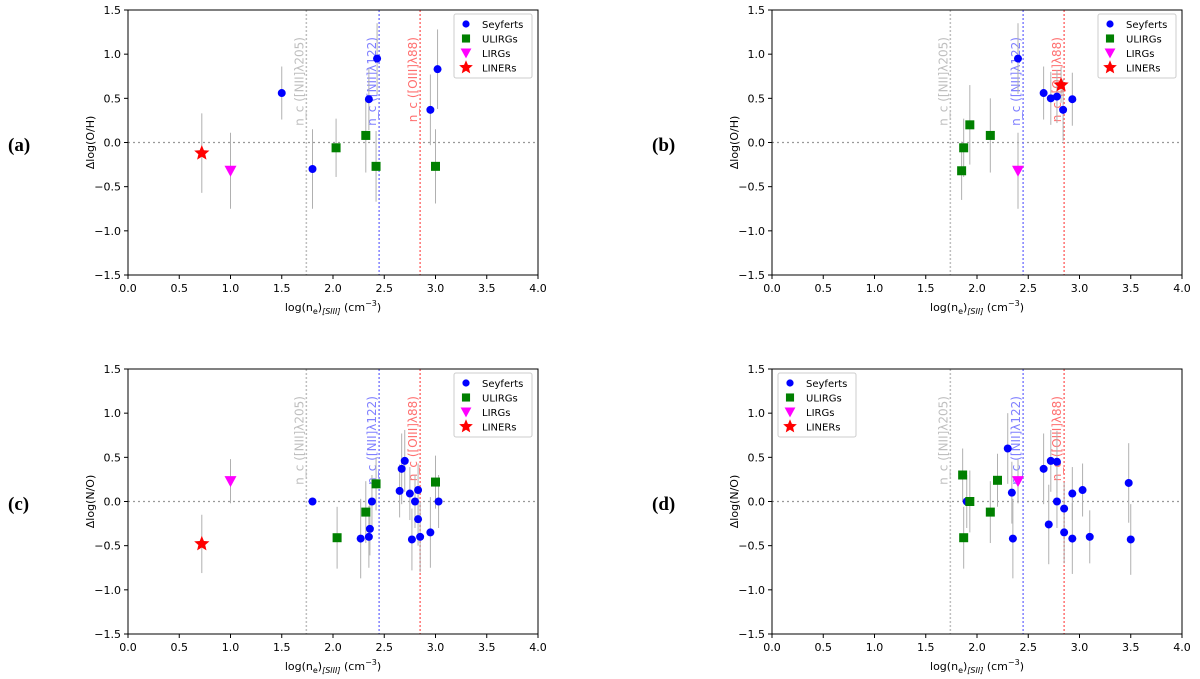  What do you see at coordinates (113, 457) in the screenshot?
I see `y-tick-label: 0.5` at bounding box center [113, 457].